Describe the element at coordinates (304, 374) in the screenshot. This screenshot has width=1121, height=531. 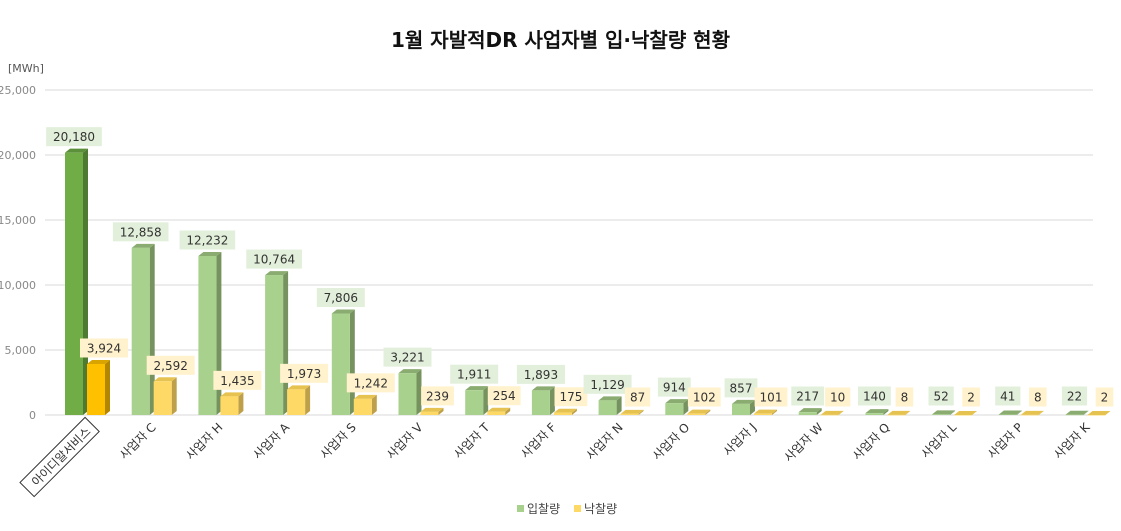
I see `win-value-label: 1,973` at that location.